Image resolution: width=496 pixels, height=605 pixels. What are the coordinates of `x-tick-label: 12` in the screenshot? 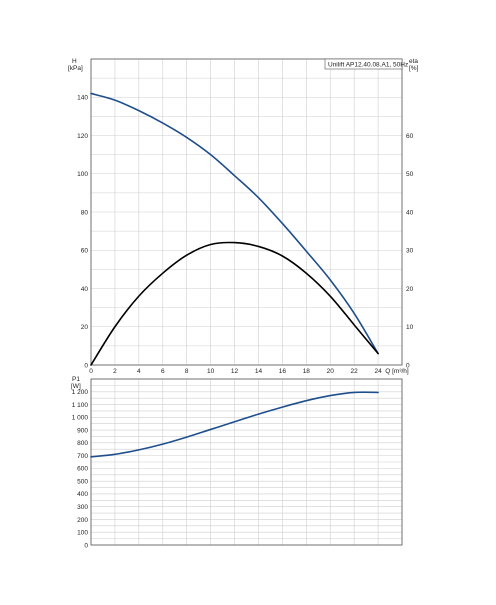 It's located at (235, 371).